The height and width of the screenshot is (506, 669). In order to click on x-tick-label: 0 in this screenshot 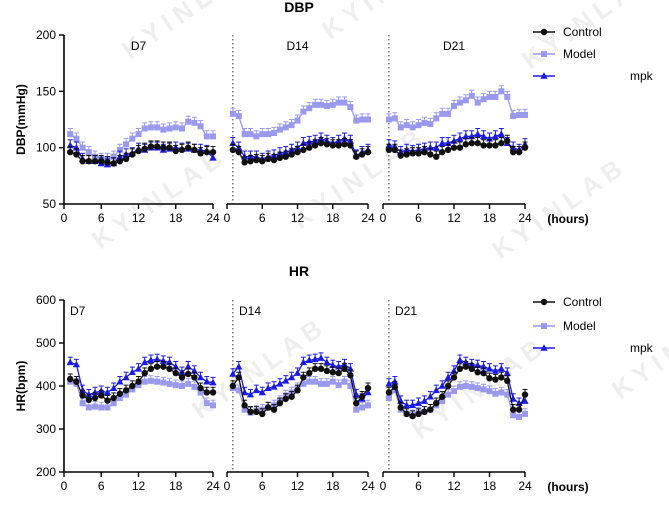, I will do `click(64, 486)`.